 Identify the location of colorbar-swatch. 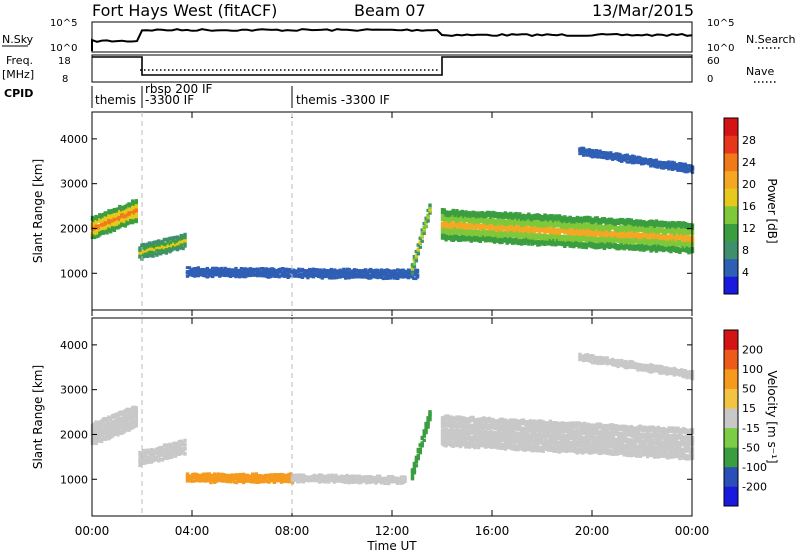
(731, 496).